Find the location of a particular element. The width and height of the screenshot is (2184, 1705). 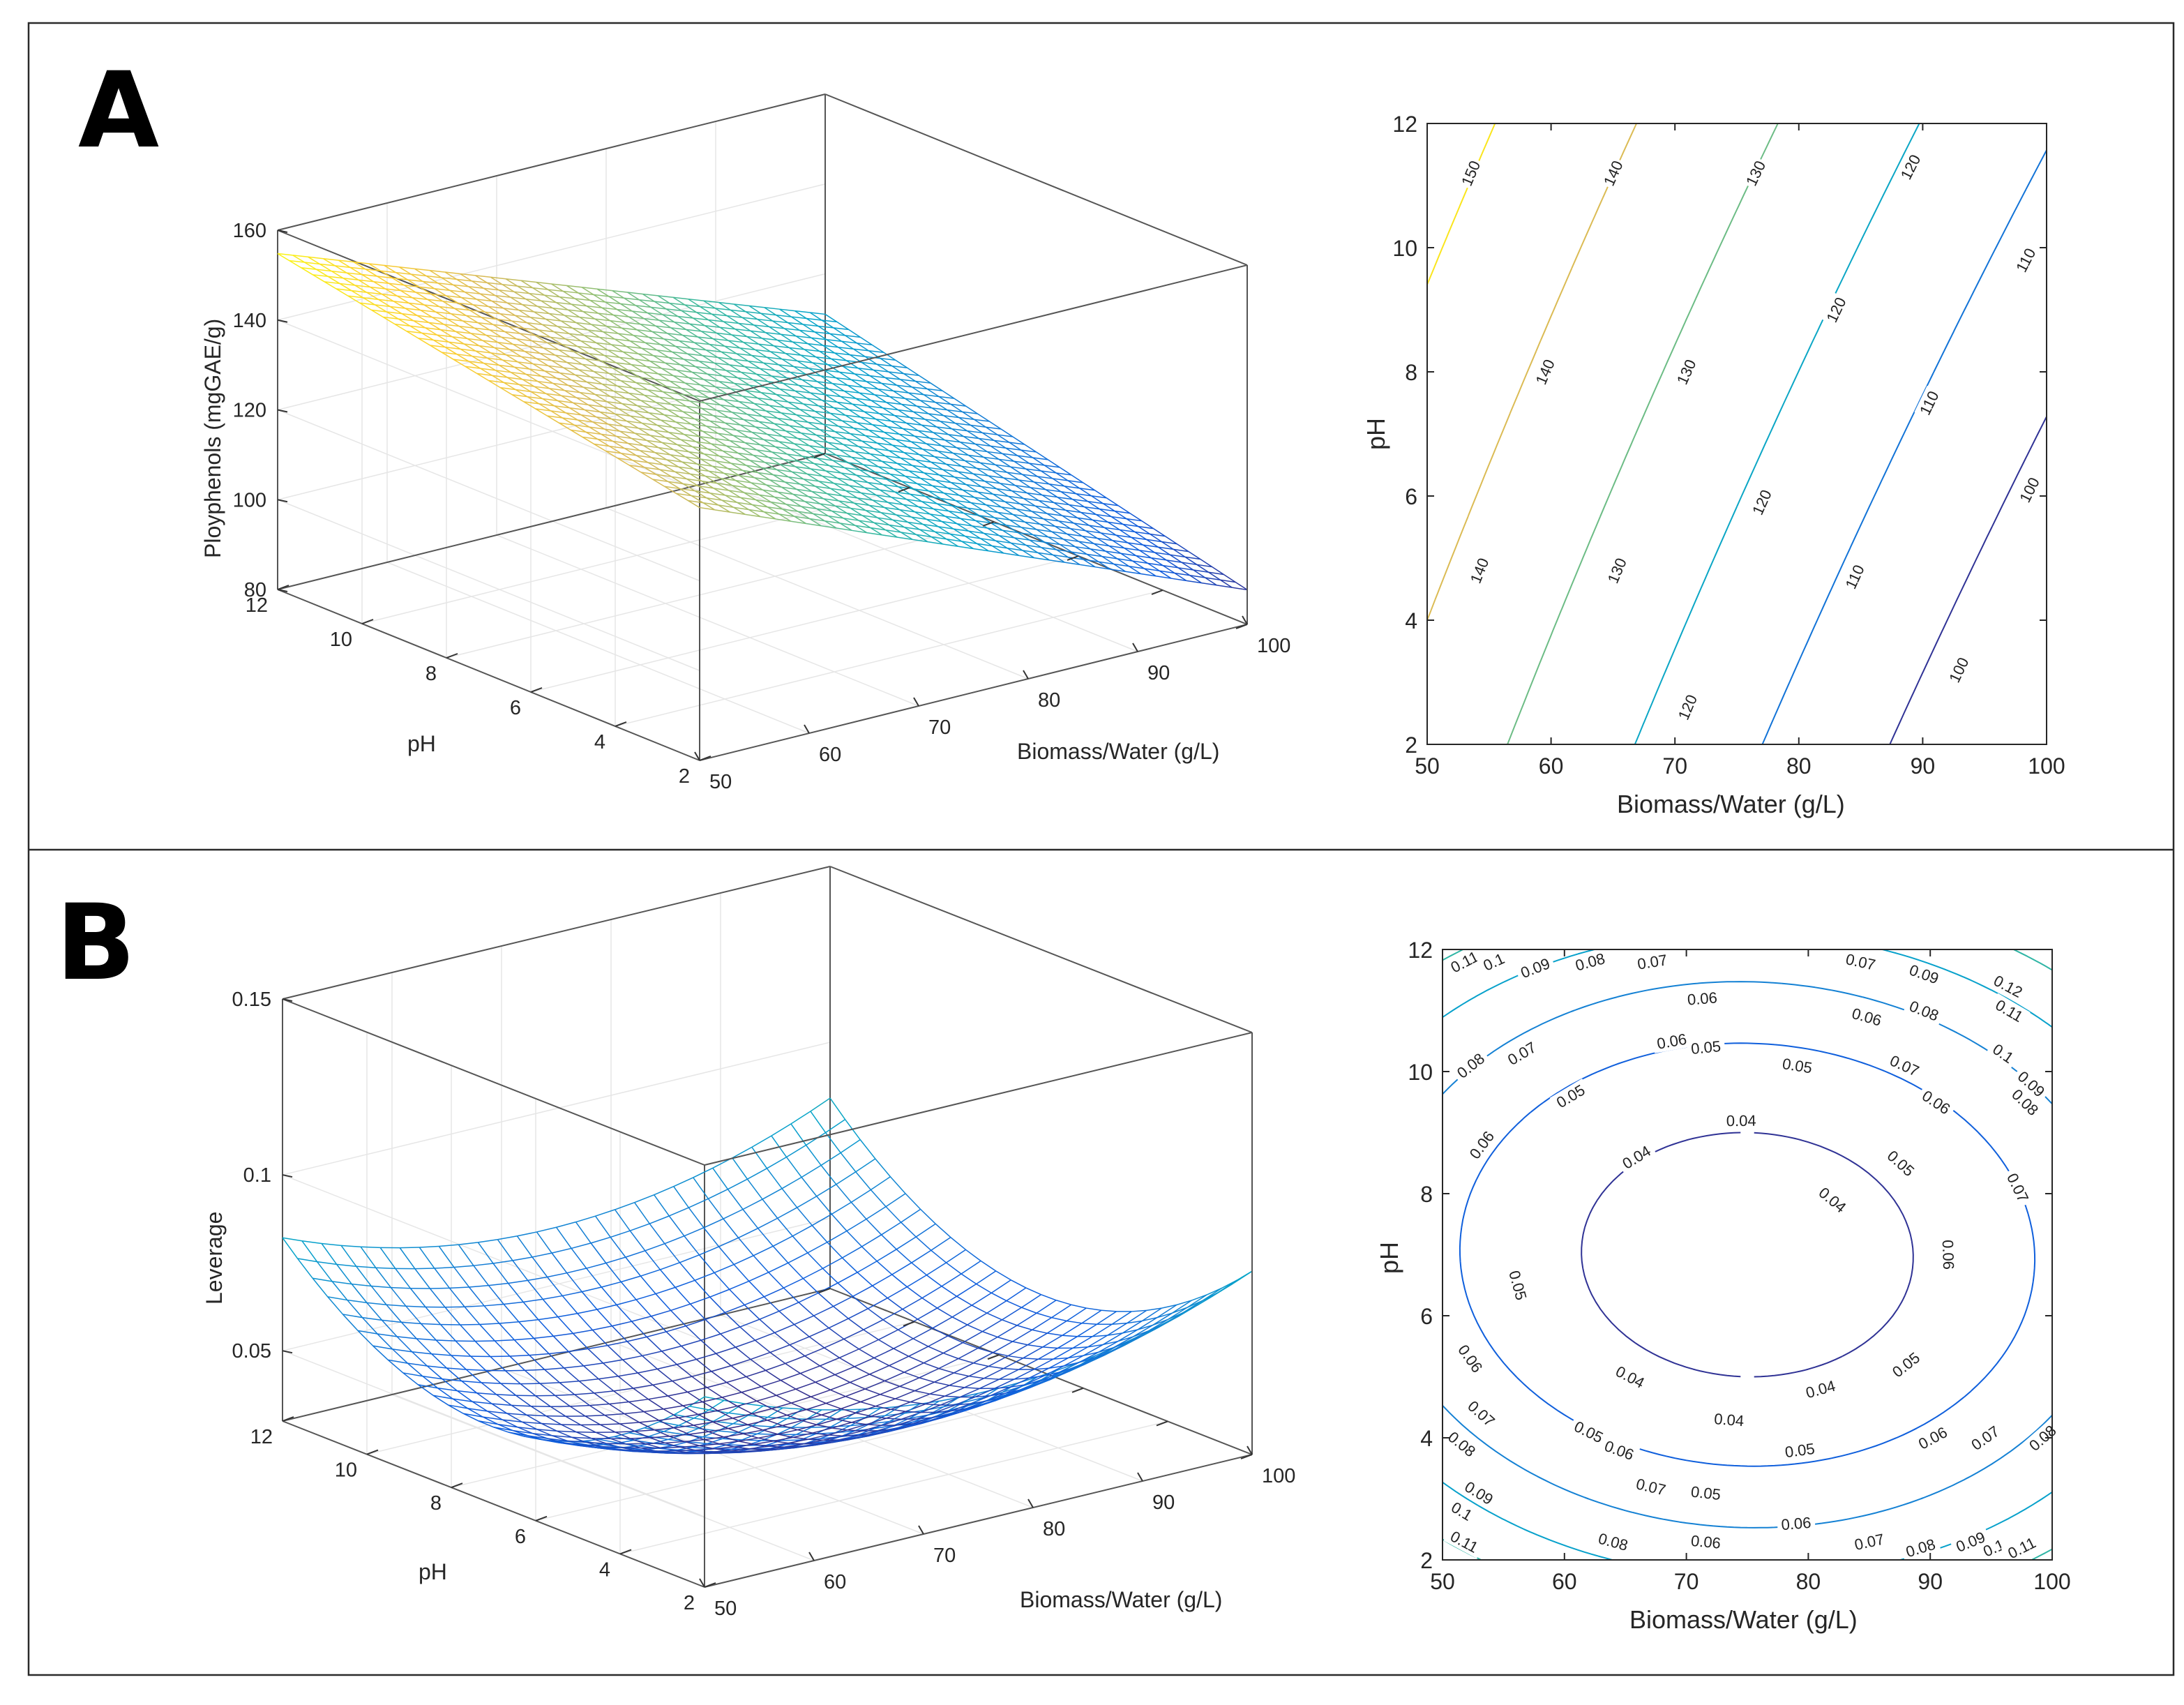

floor-gridline is located at coordinates (817, 593).